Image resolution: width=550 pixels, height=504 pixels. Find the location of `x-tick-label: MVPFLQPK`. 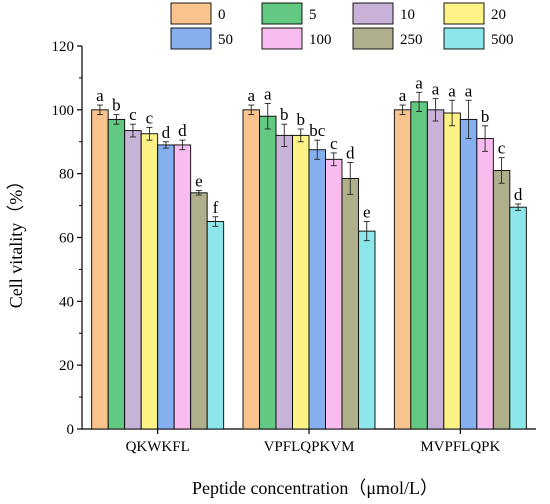

x-tick-label: MVPFLQPK is located at coordinates (460, 447).